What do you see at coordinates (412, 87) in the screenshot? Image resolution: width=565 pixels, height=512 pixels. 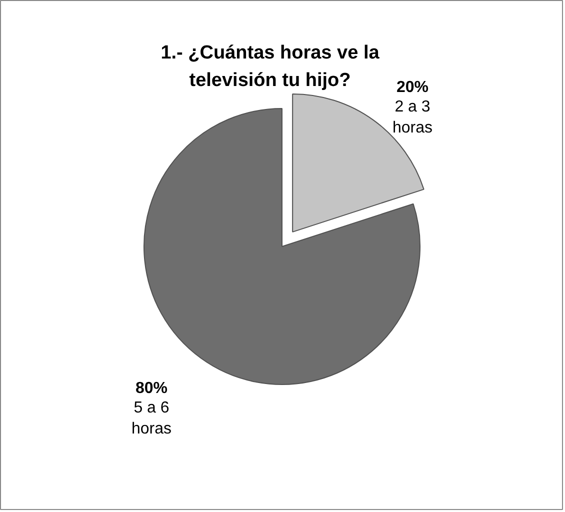 I see `data-label: 20%` at bounding box center [412, 87].